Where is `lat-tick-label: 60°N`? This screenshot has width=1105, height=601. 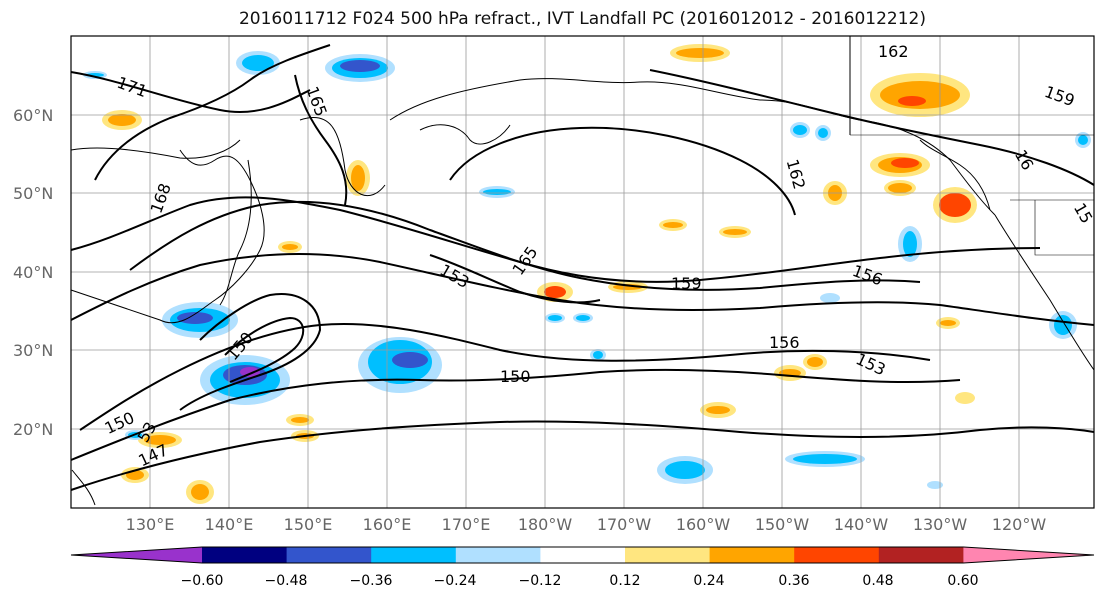 lat-tick-label: 60°N is located at coordinates (33, 115).